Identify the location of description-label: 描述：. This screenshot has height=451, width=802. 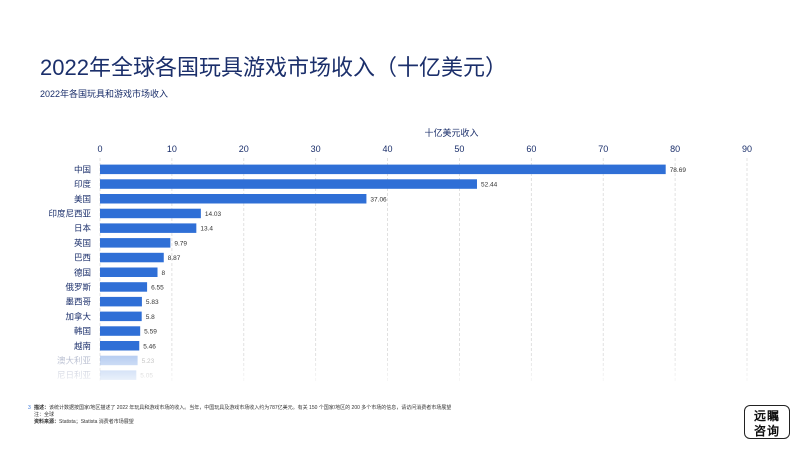
(42, 408).